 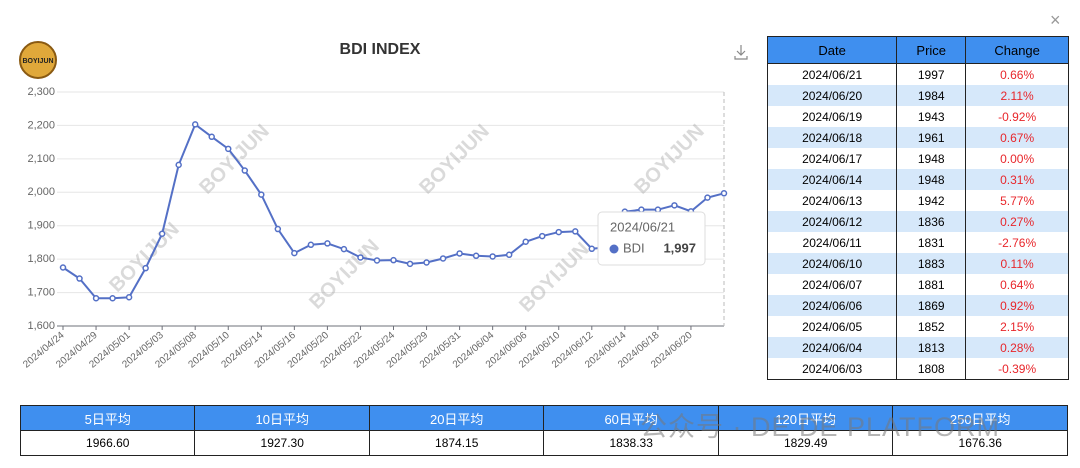 What do you see at coordinates (832, 284) in the screenshot?
I see `table-cell: 2024/06/07` at bounding box center [832, 284].